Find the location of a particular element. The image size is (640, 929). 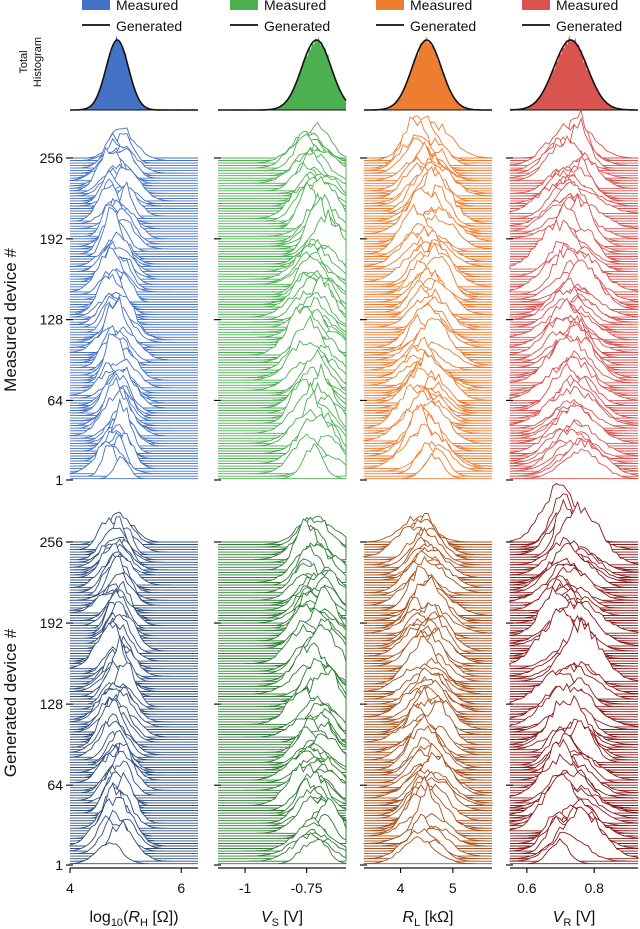

measured-device-tick-label: 128 is located at coordinates (52, 320).